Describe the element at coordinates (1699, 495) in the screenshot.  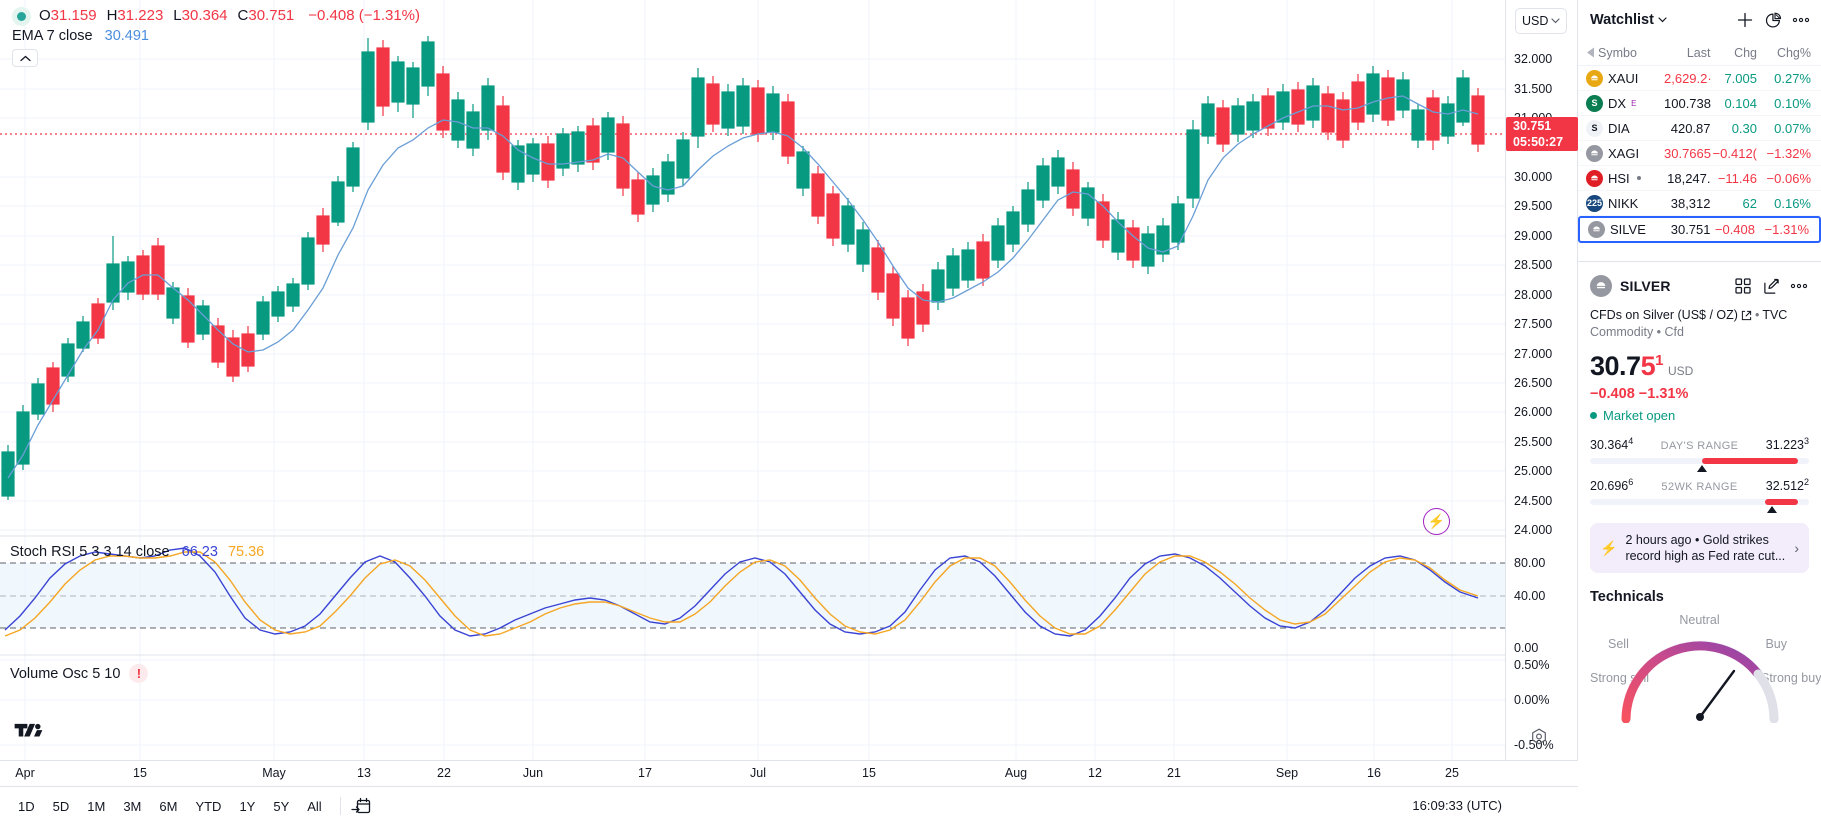
I see `week52-range-block: 20.6966 52WK RANGE 32.5122` at that location.